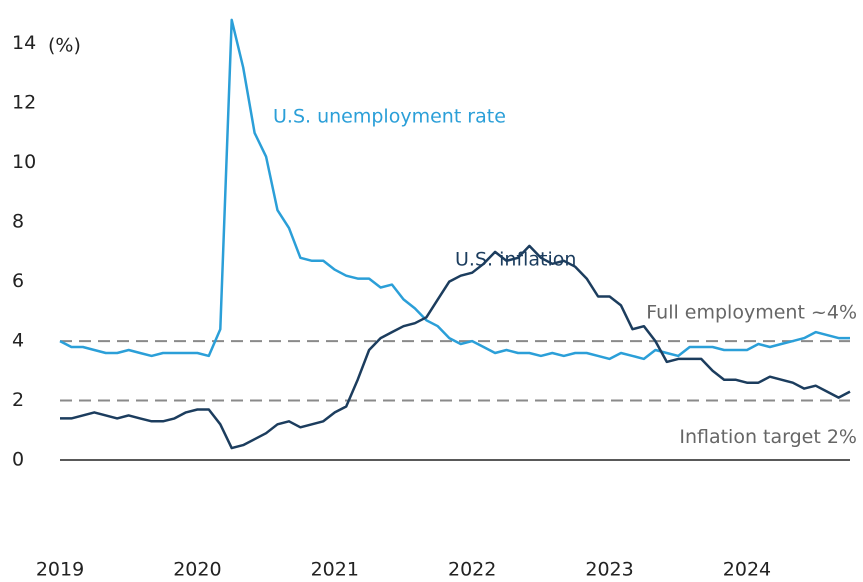 This screenshot has height=582, width=863. I want to click on y-tick-label: 6, so click(18, 281).